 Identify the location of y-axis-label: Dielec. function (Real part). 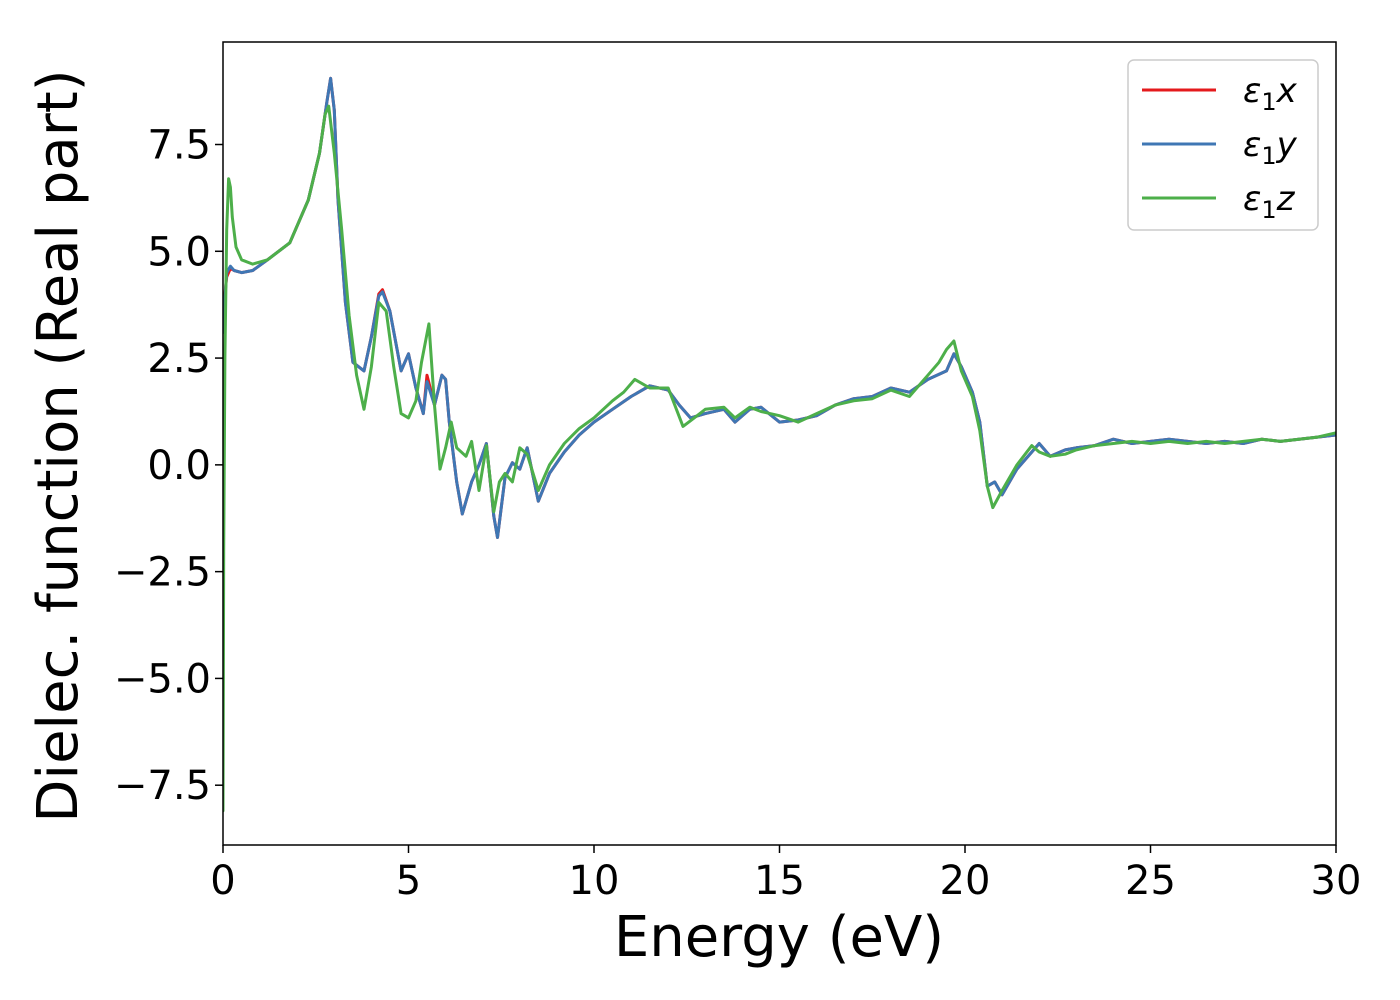
(58, 445).